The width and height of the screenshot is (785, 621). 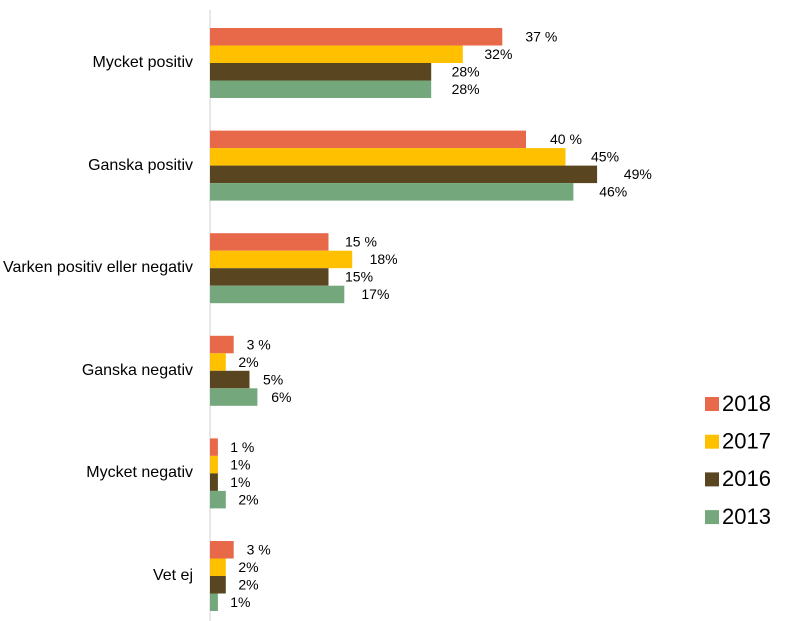 What do you see at coordinates (137, 370) in the screenshot?
I see `category-text: Ganska negativ` at bounding box center [137, 370].